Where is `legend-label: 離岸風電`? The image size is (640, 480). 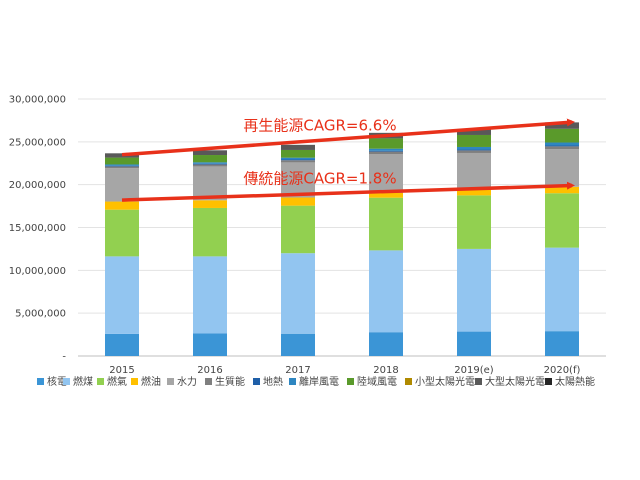 legend-label: 離岸風電 is located at coordinates (319, 381).